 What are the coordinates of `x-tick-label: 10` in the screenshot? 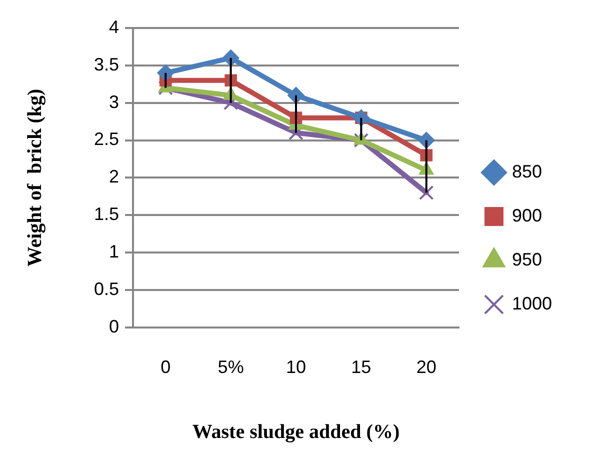 It's located at (296, 367).